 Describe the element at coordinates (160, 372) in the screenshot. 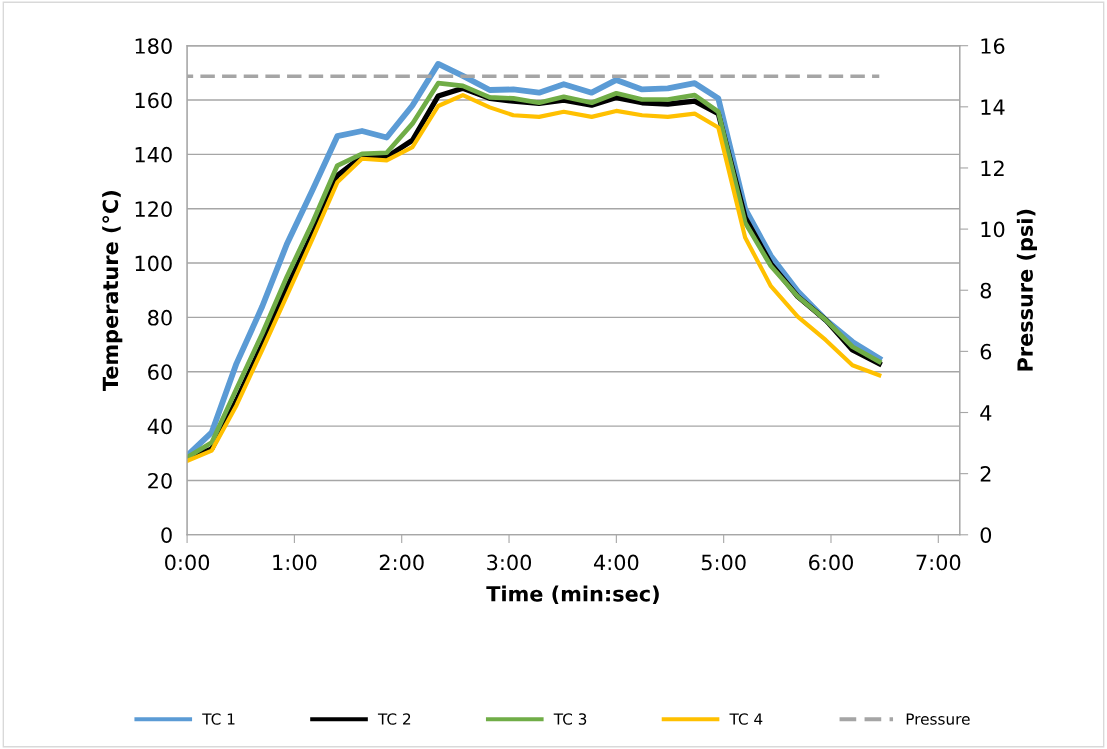

I see `y-tick-label: 60` at that location.